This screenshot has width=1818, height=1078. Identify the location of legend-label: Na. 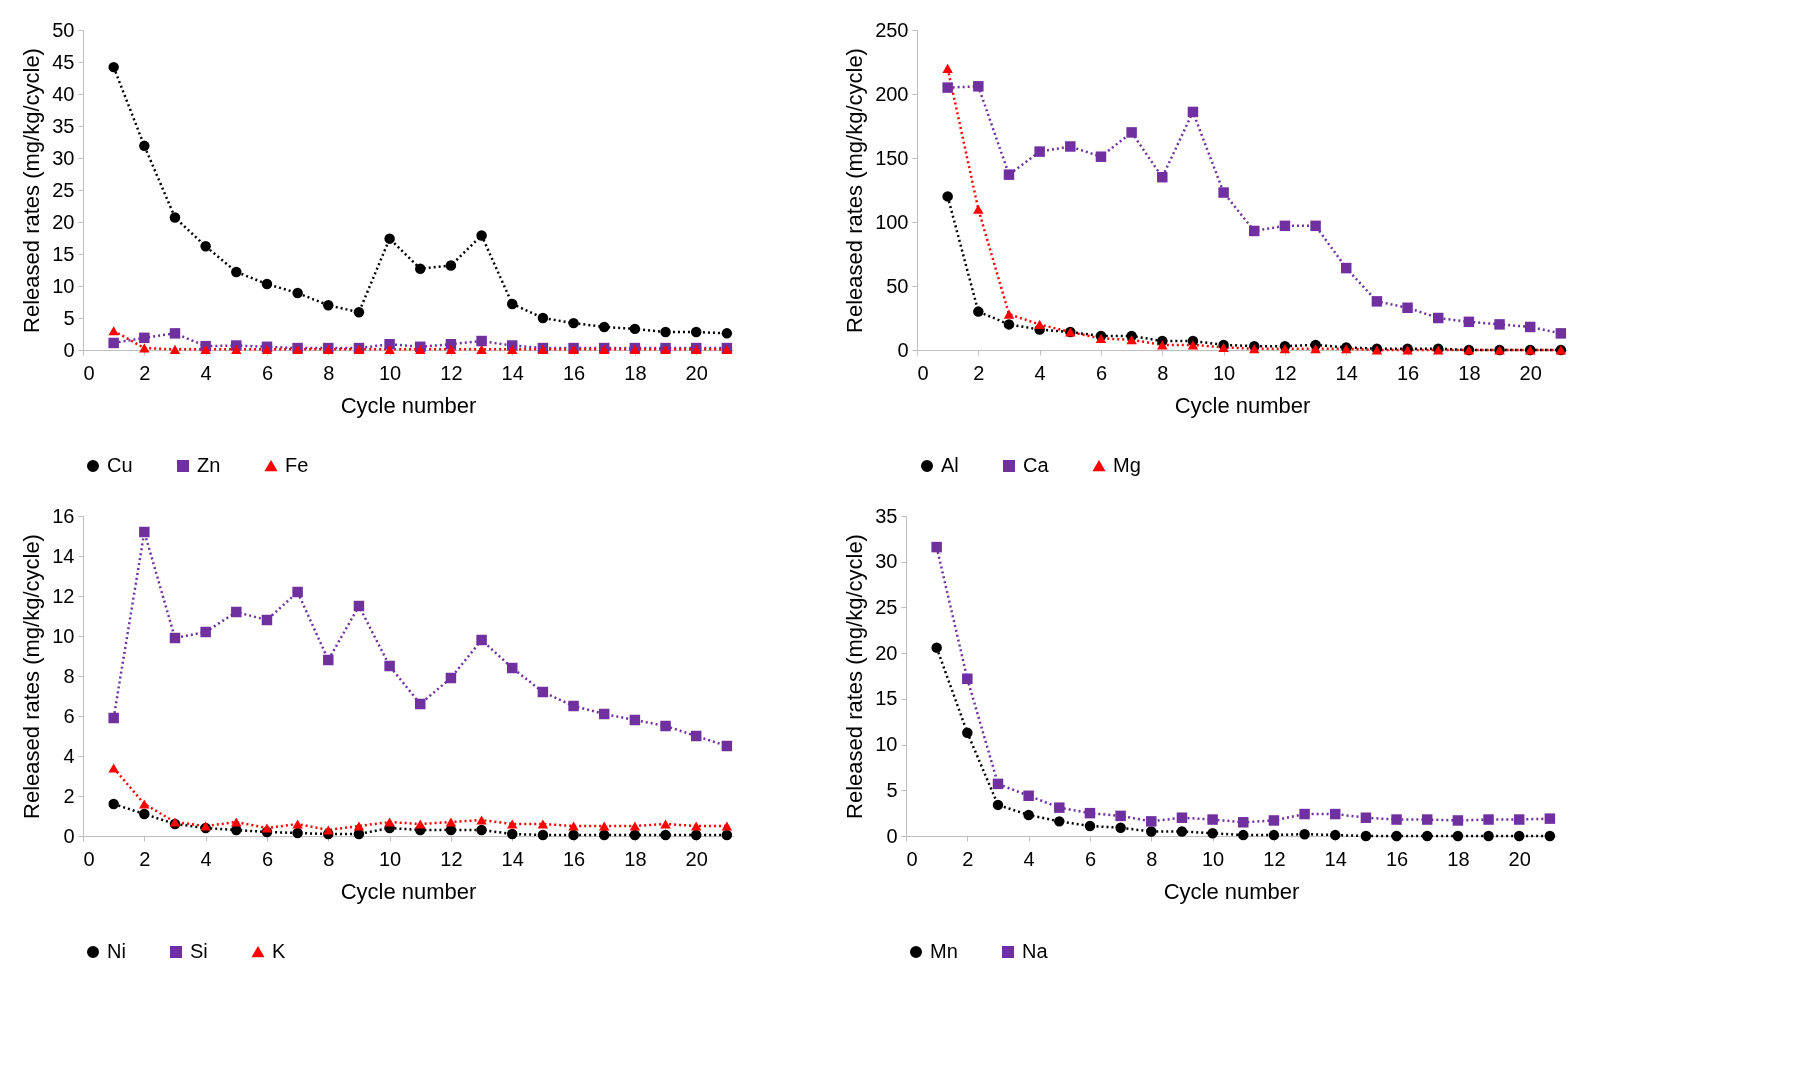
(1035, 951).